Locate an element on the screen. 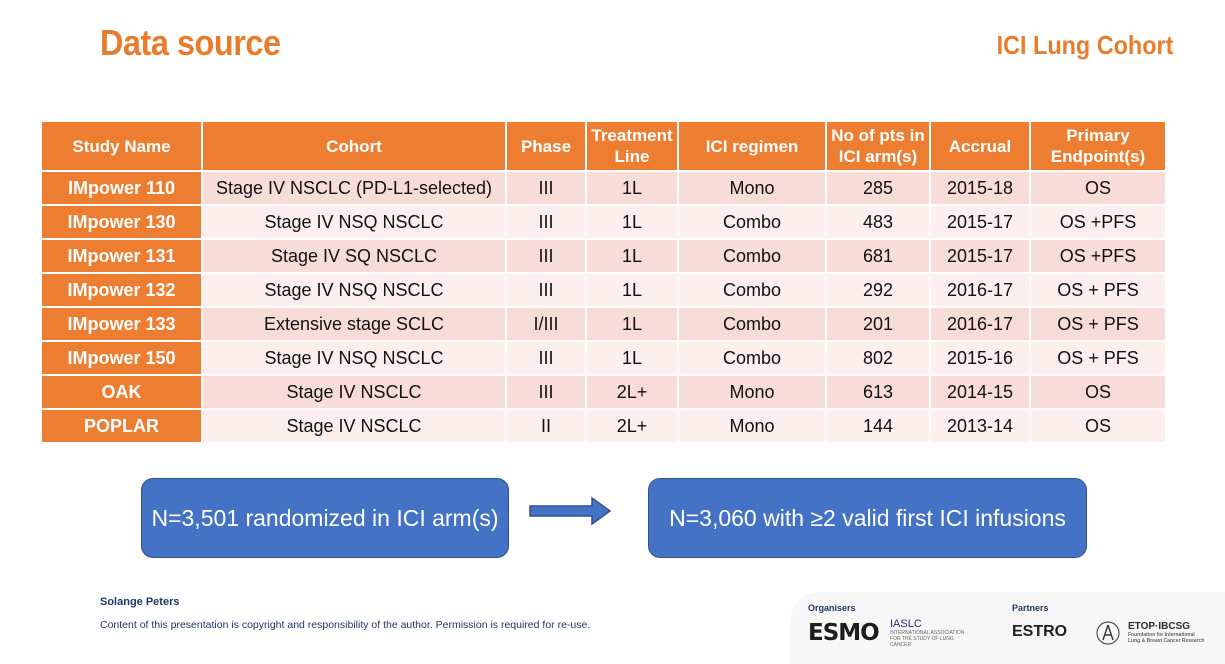  esmo-logo: ESMO is located at coordinates (844, 633).